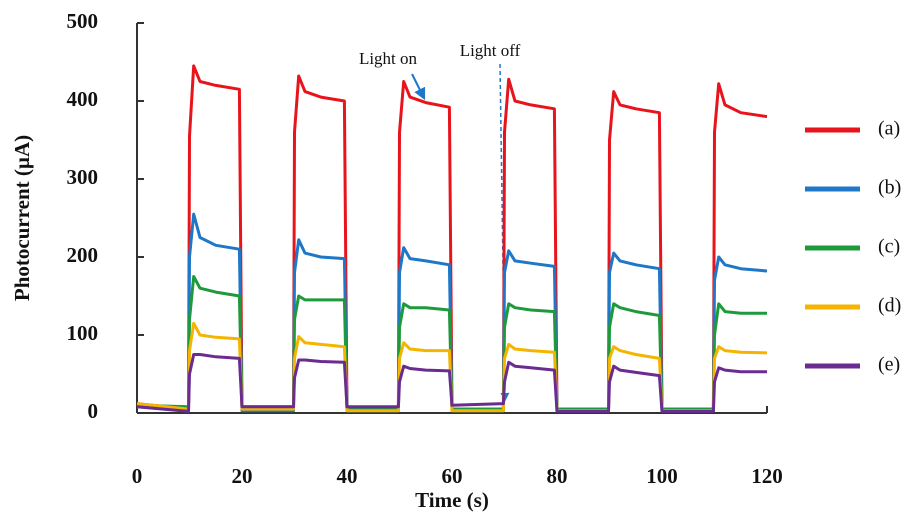  What do you see at coordinates (889, 365) in the screenshot?
I see `legend-label: (e)` at bounding box center [889, 365].